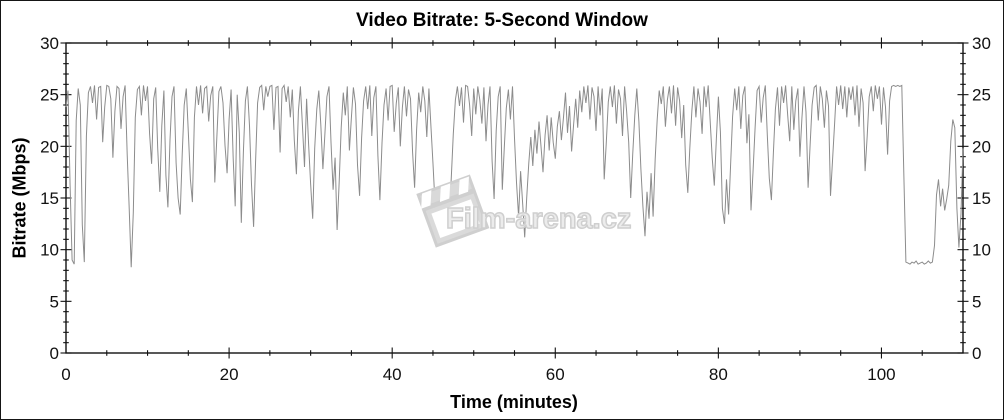 This screenshot has width=1004, height=420. What do you see at coordinates (718, 374) in the screenshot?
I see `x-tick-label: 80` at bounding box center [718, 374].